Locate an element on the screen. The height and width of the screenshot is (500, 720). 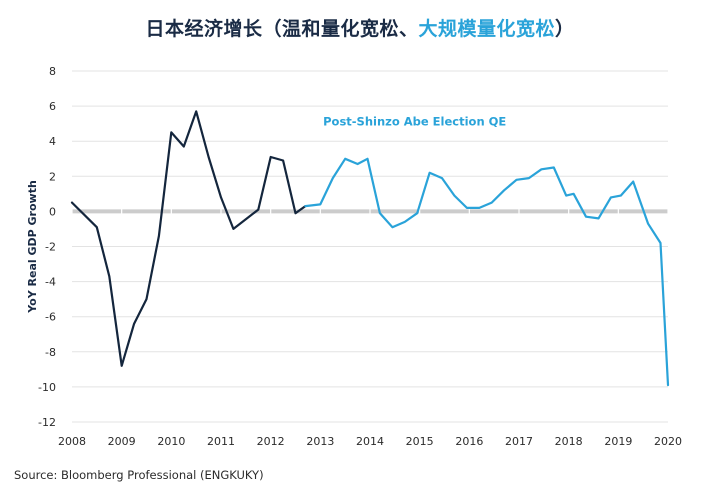
x-tick-label: 2011 is located at coordinates (221, 441).